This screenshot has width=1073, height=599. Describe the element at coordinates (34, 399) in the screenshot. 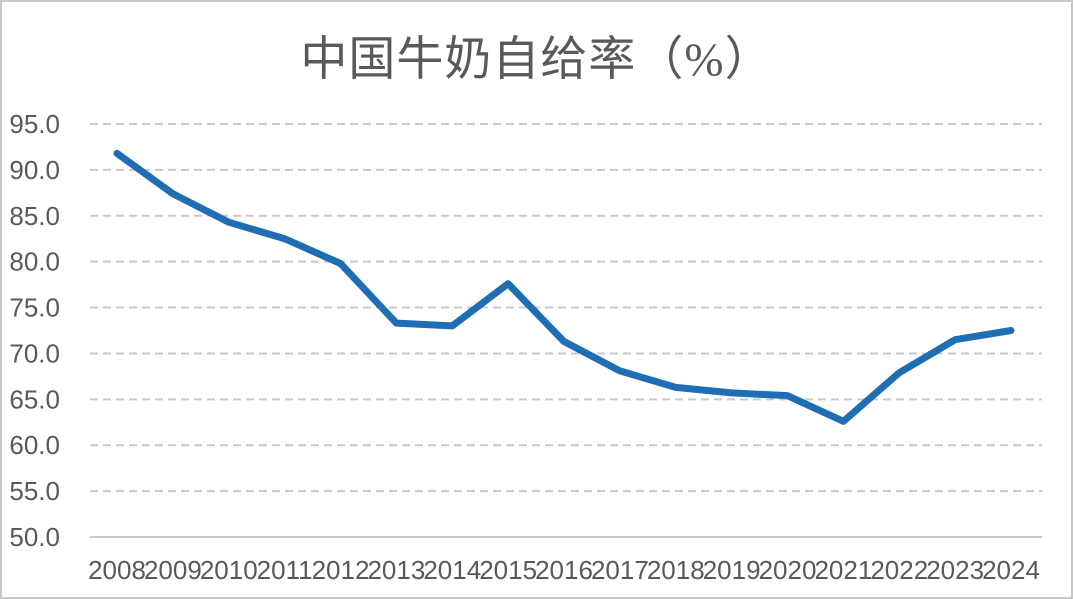

I see `y-tick-label: 65.0` at that location.